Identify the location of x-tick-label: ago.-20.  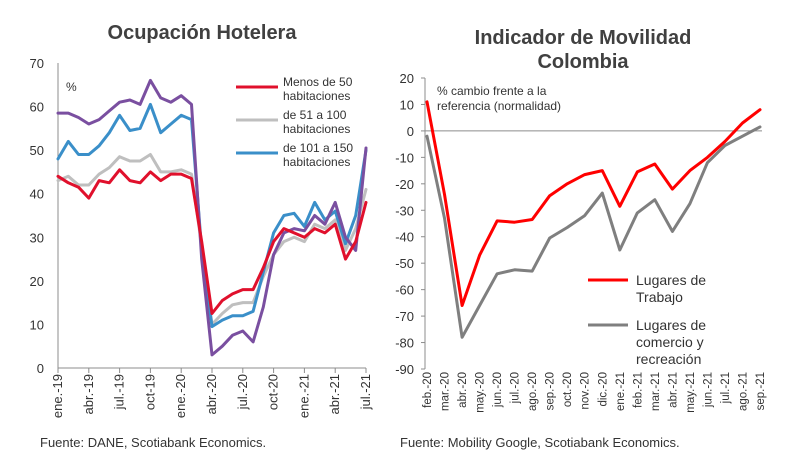
(533, 391).